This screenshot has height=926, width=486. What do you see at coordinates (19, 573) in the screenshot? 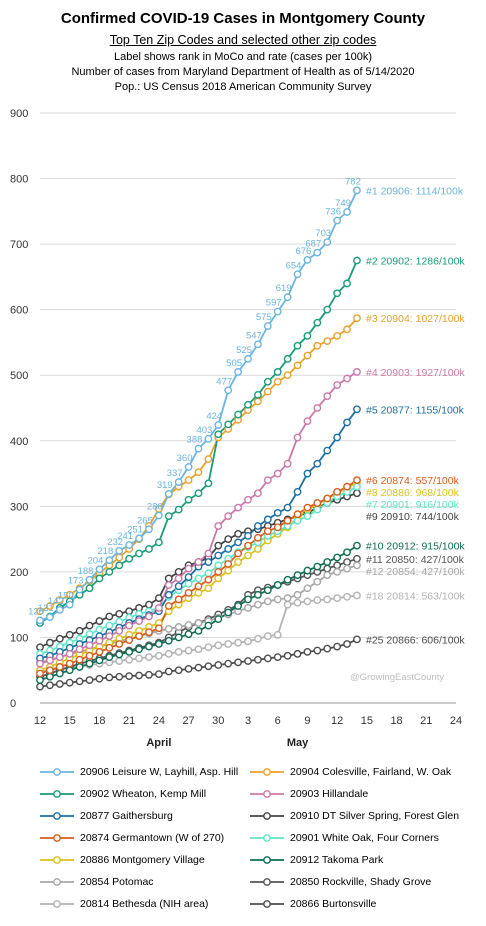
I see `y-tick-label: 200` at bounding box center [19, 573].